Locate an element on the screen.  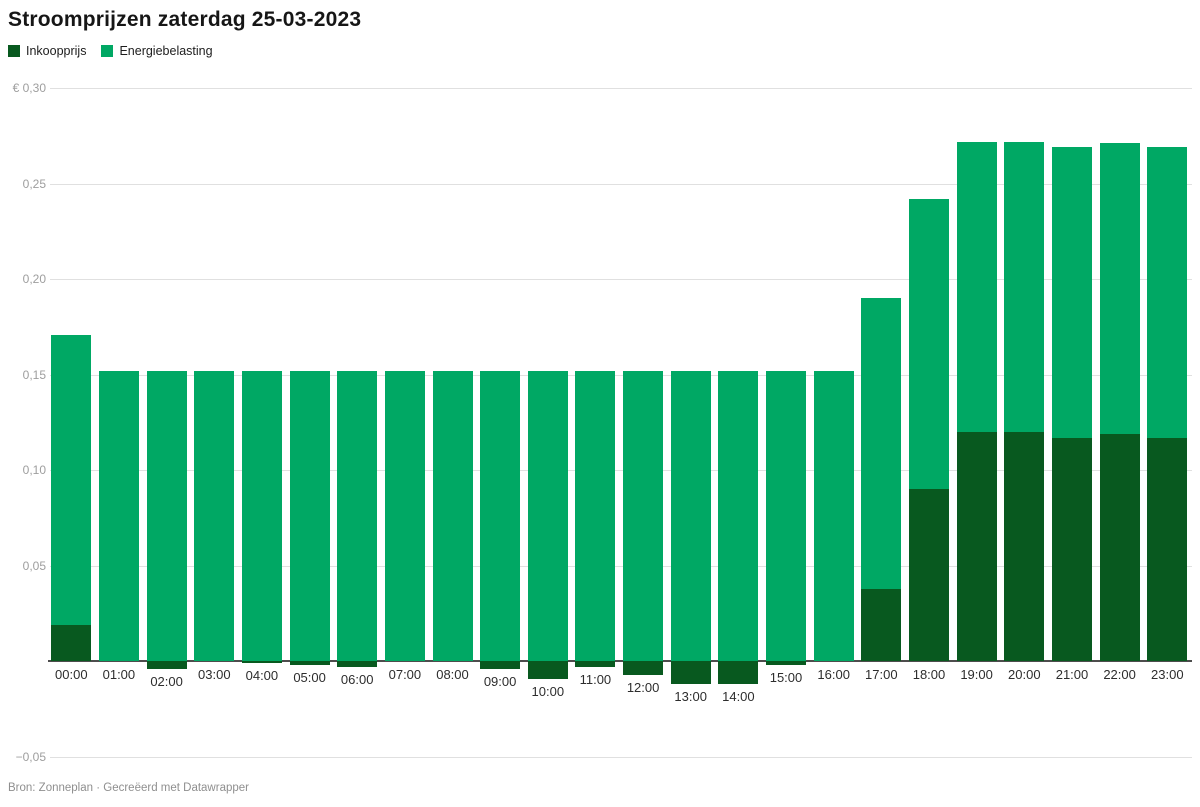
gridline-0,10 is located at coordinates (621, 471).